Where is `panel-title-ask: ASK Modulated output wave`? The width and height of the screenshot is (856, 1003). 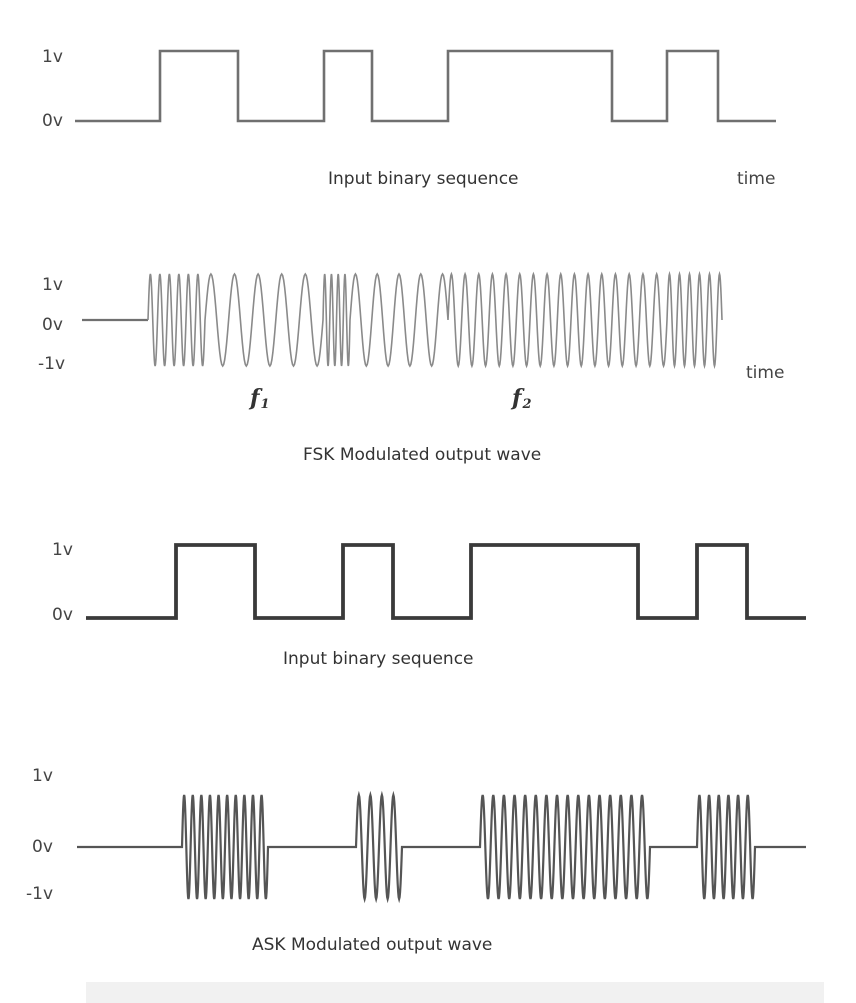 panel-title-ask: ASK Modulated output wave is located at coordinates (372, 945).